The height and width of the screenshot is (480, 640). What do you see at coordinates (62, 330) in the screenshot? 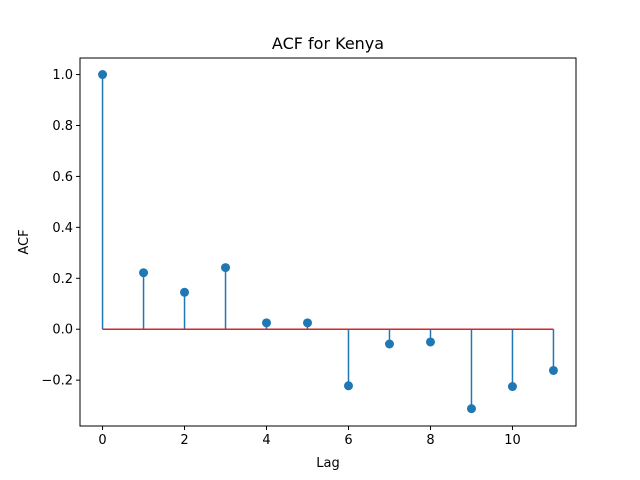
I see `y-tick-label: 0.0` at bounding box center [62, 330].